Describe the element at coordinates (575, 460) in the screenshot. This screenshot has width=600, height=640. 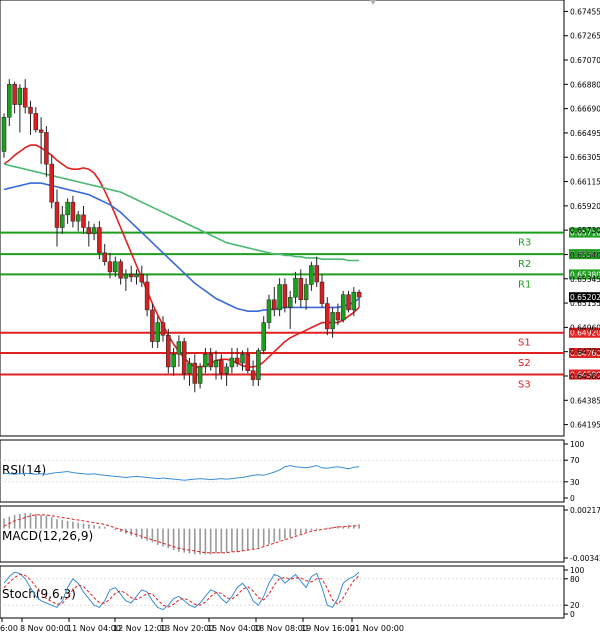
I see `rsi-tick-label: 70` at that location.